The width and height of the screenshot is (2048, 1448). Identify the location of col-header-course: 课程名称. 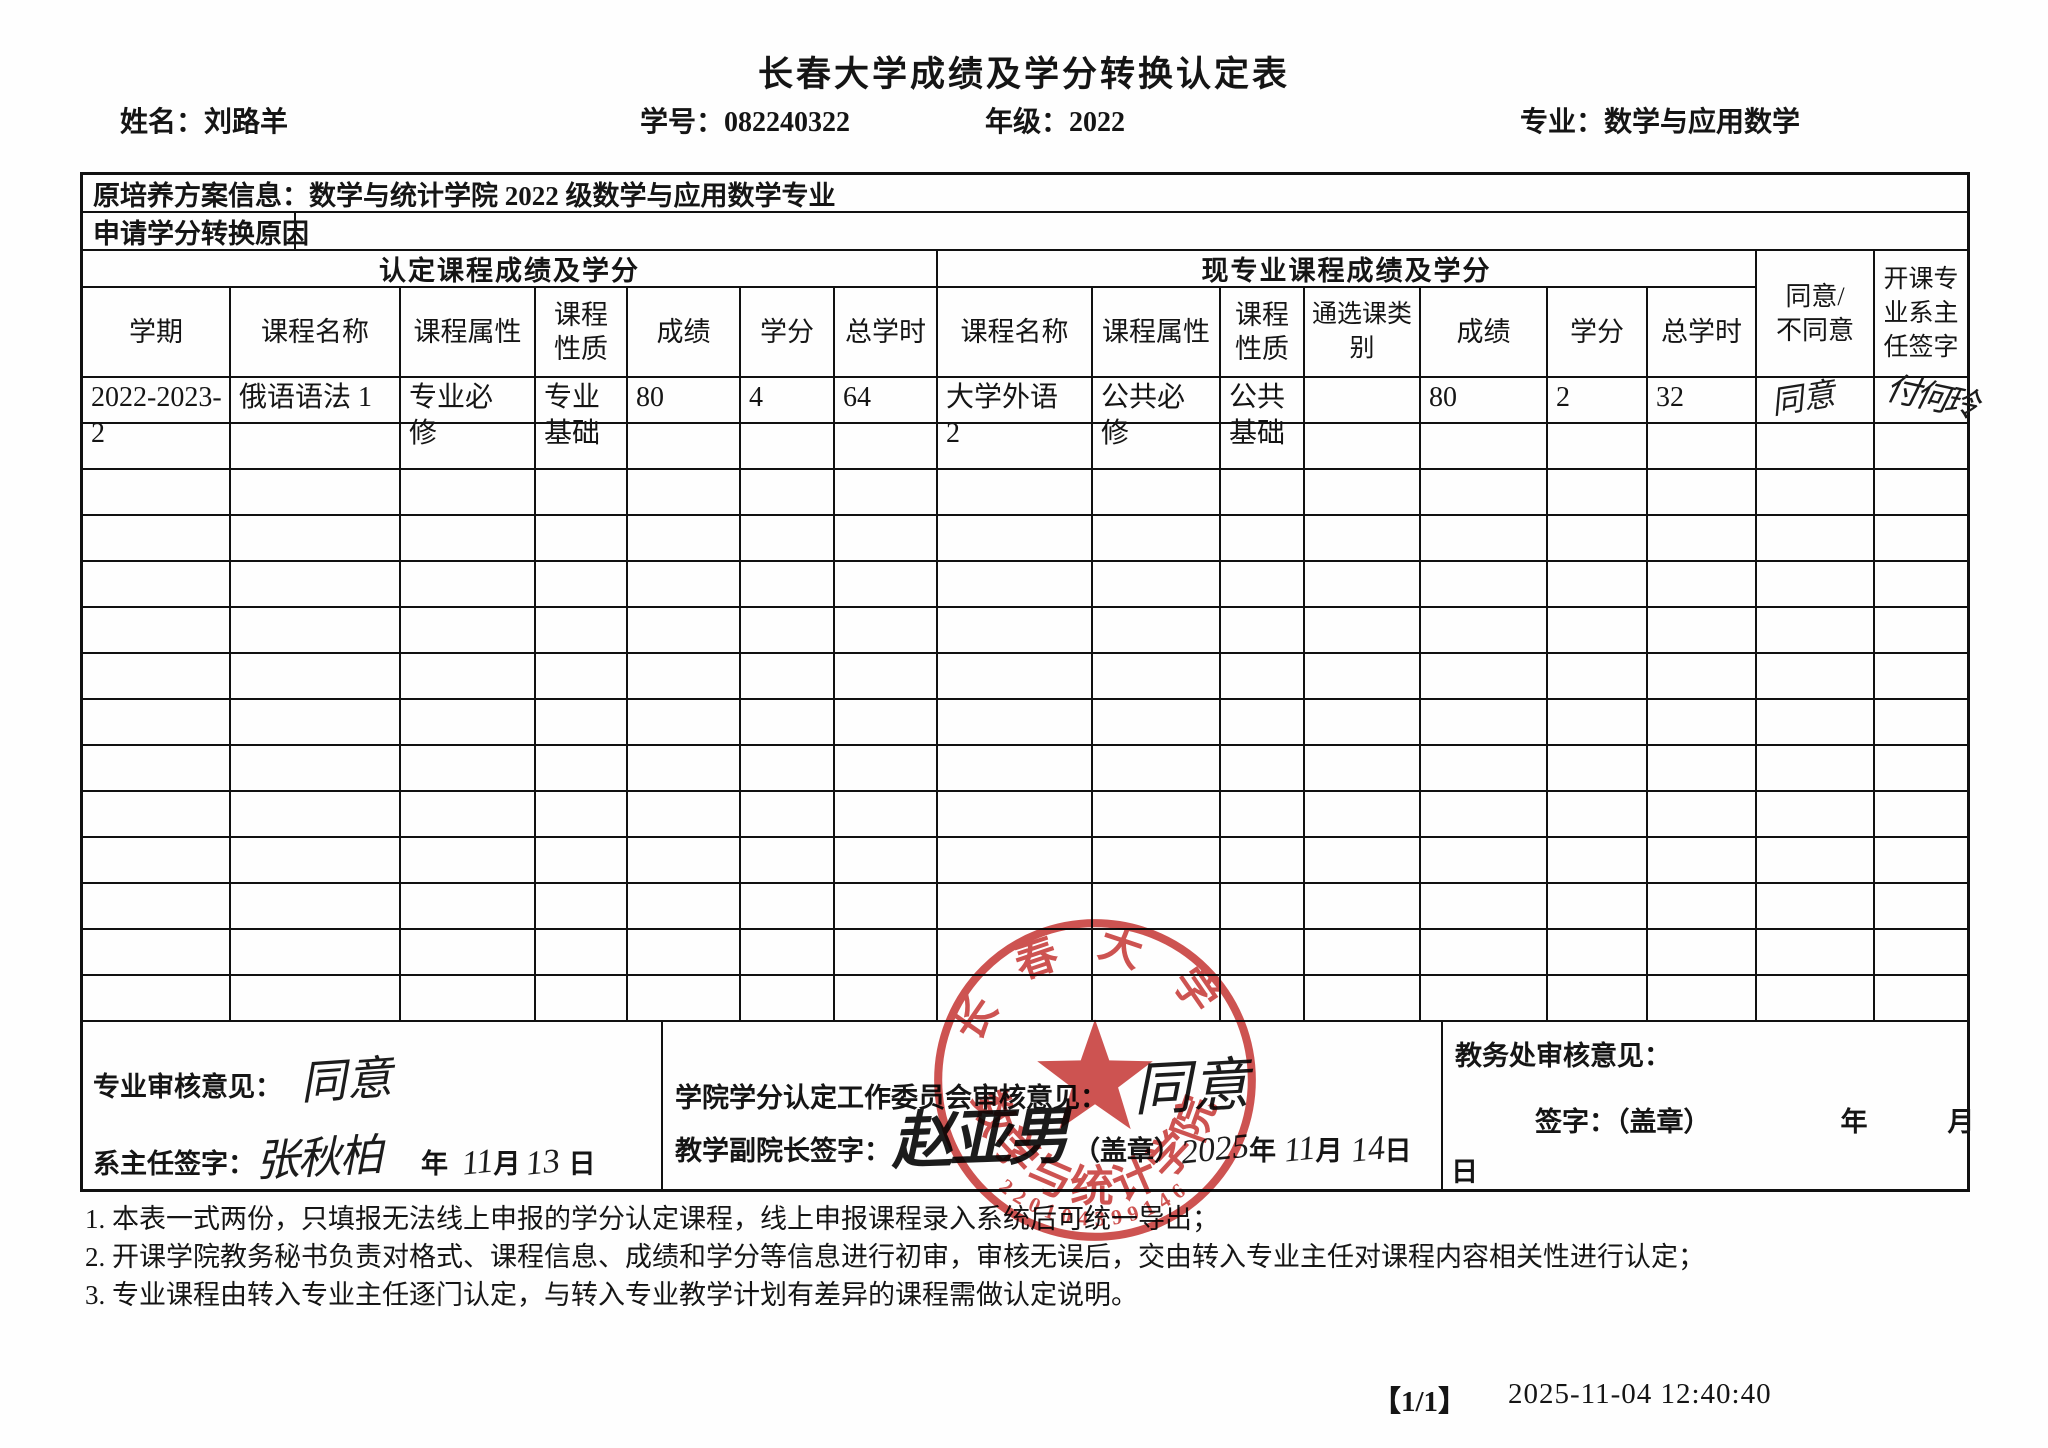
(316, 333).